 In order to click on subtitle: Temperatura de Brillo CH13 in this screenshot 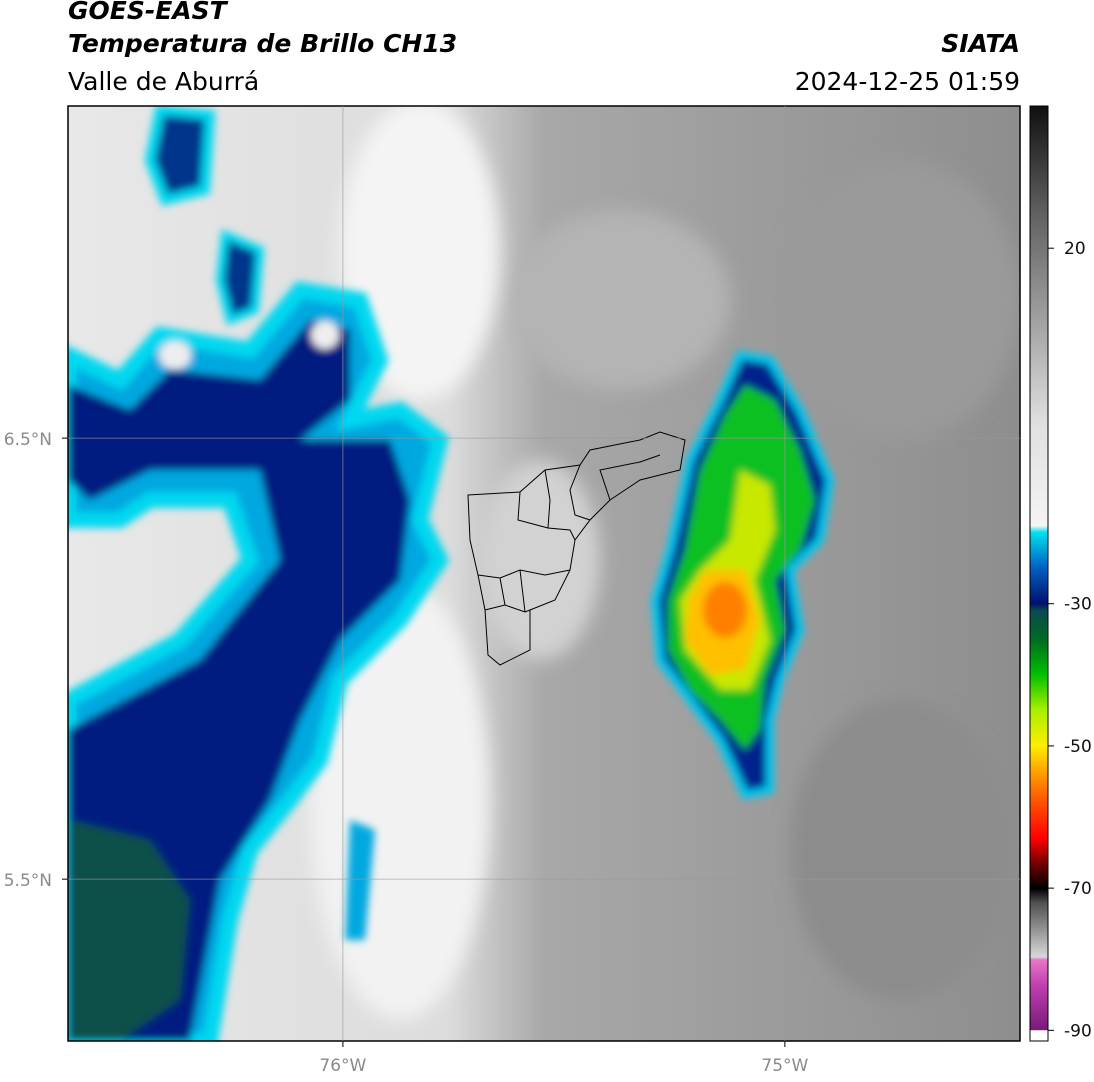, I will do `click(262, 43)`.